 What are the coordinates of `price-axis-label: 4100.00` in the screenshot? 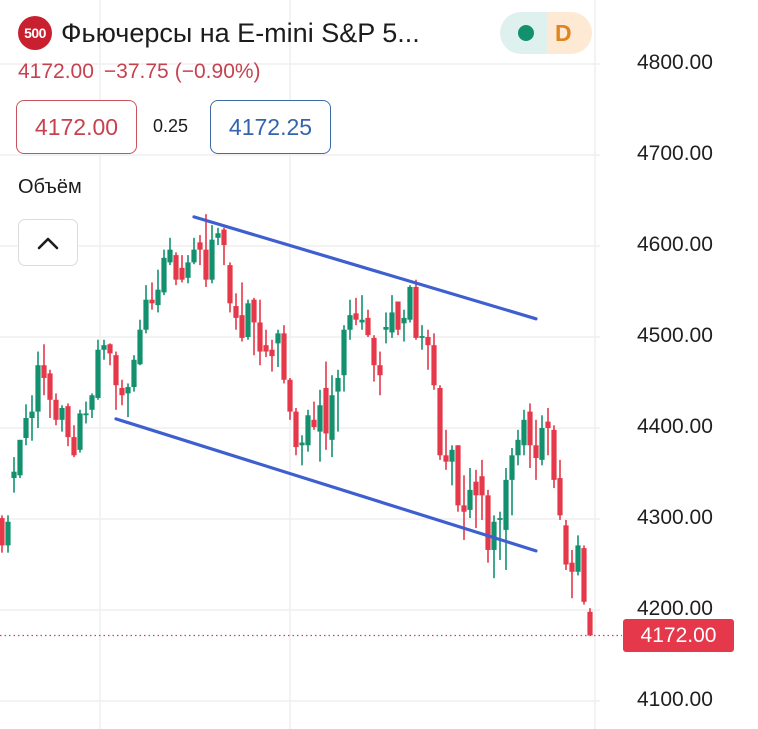 It's located at (675, 699).